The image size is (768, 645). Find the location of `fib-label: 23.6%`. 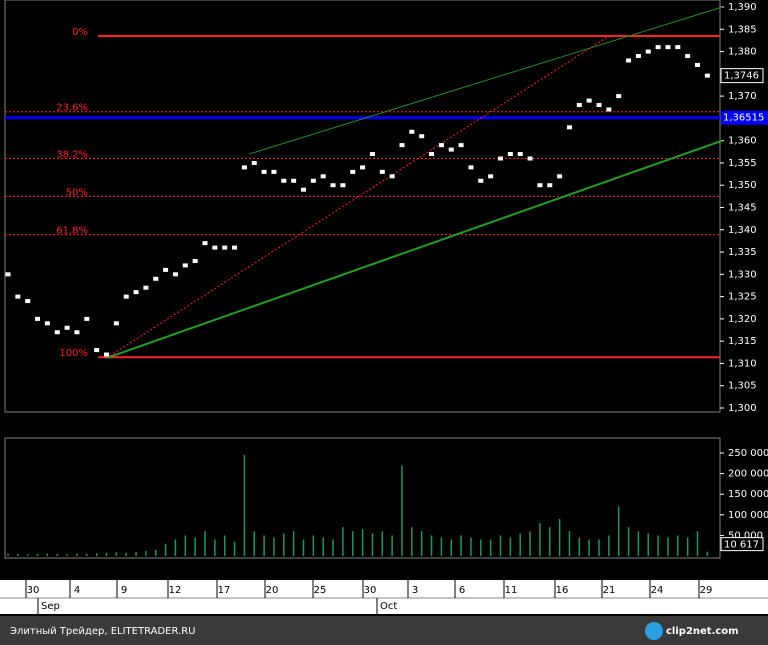

fib-label: 23.6% is located at coordinates (72, 108).